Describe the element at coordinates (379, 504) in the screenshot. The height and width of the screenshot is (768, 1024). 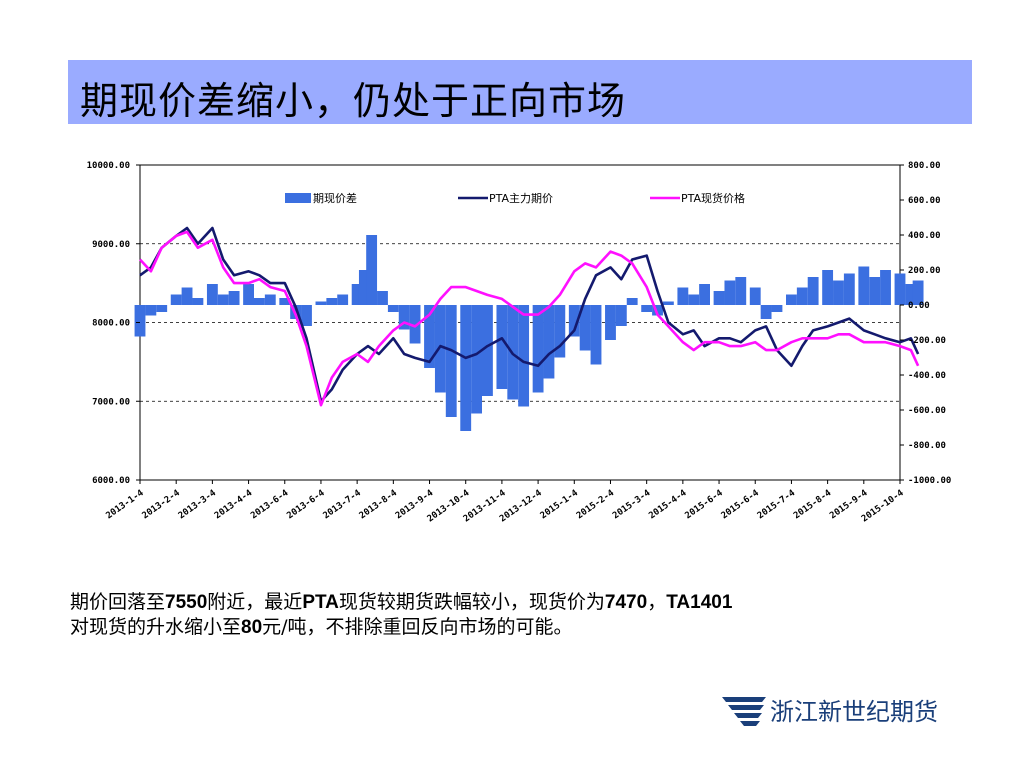
I see `x-tick-label: 2013-8-4` at that location.